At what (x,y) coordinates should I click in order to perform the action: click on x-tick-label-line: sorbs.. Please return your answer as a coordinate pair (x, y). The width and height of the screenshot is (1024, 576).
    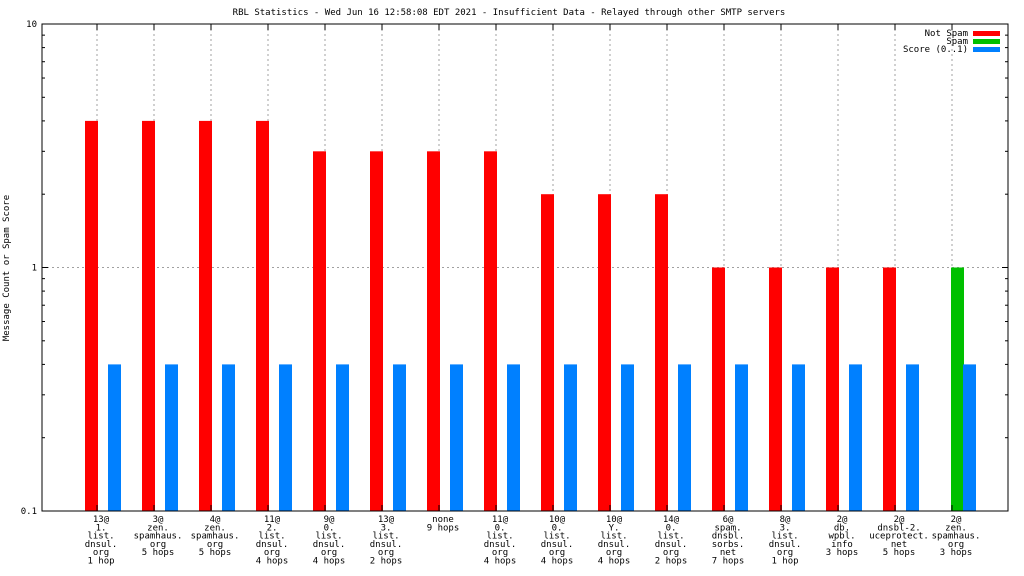
    Looking at the image, I should click on (728, 545).